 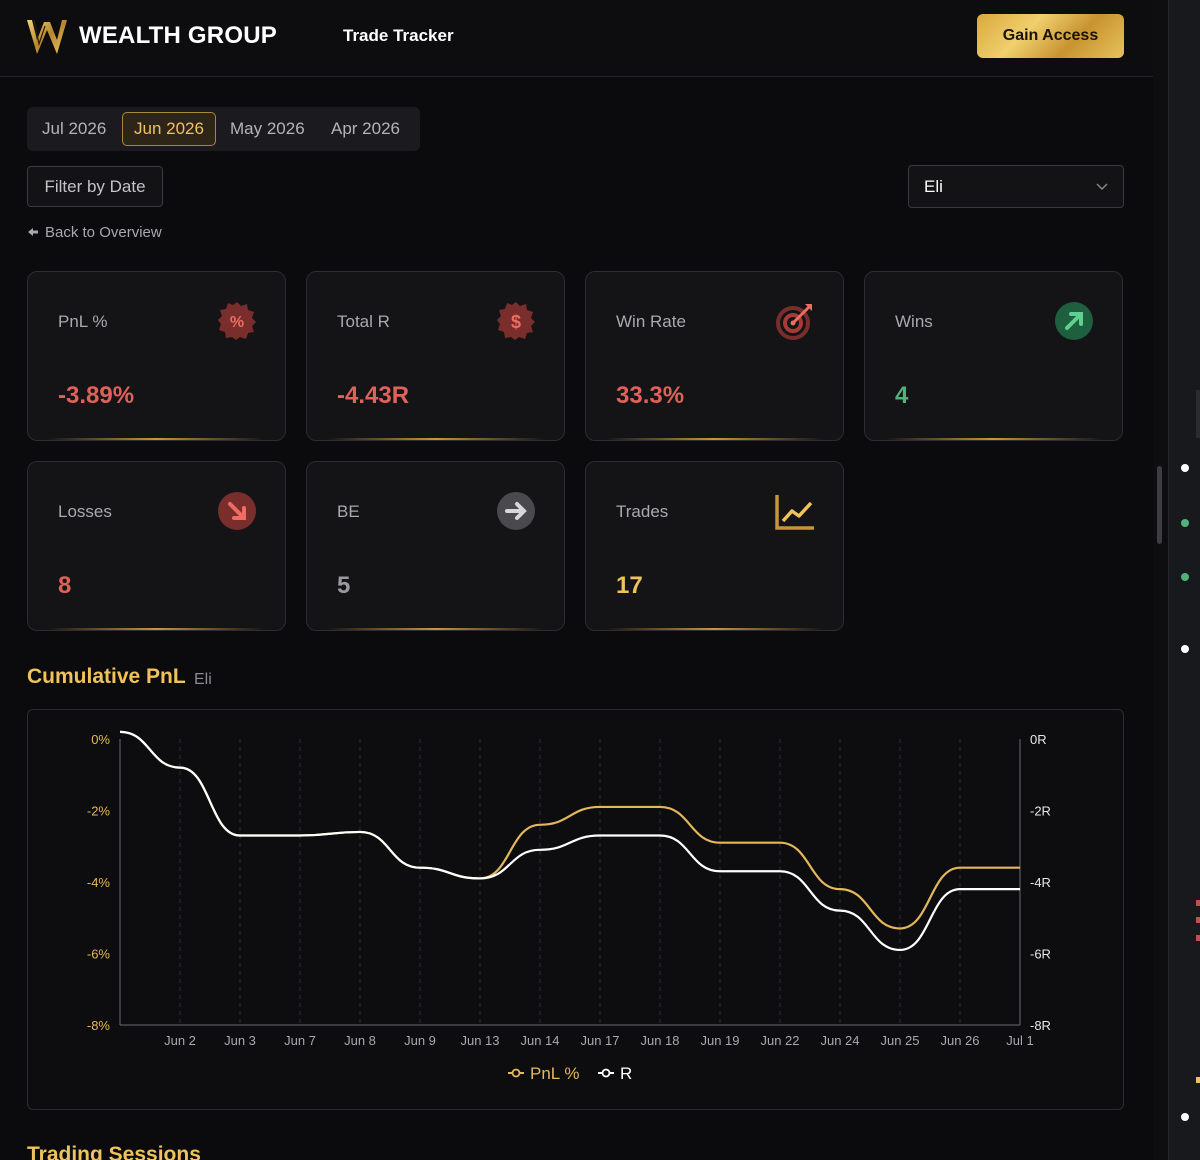 What do you see at coordinates (1040, 954) in the screenshot?
I see `y-tick-label-right: -6R` at bounding box center [1040, 954].